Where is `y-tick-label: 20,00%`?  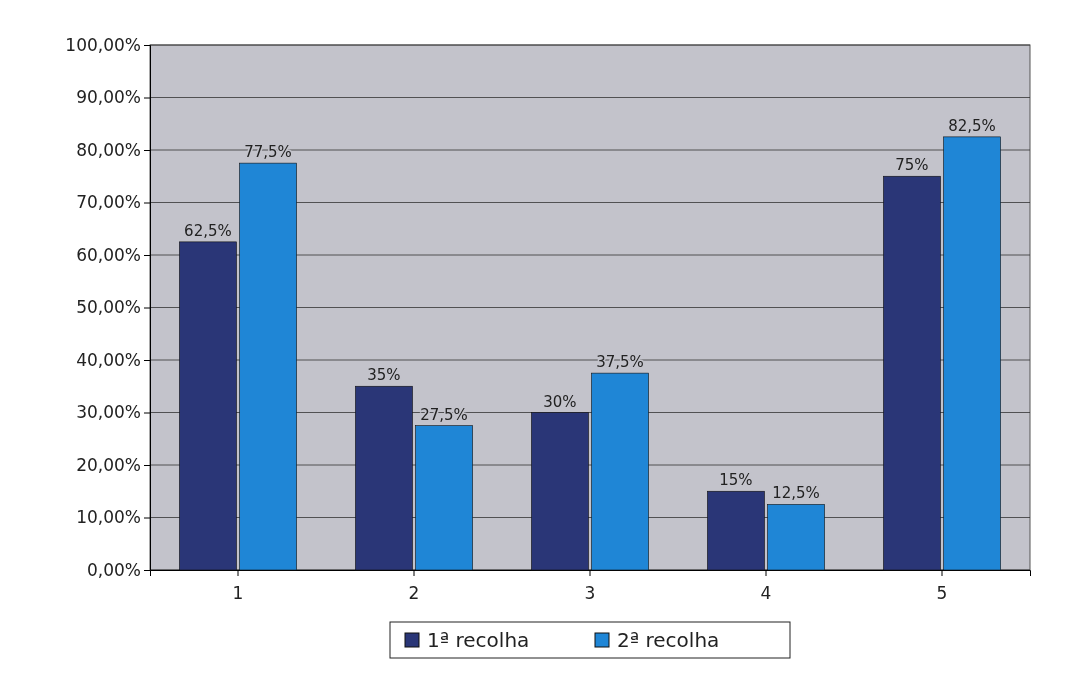
y-tick-label: 20,00% is located at coordinates (108, 464).